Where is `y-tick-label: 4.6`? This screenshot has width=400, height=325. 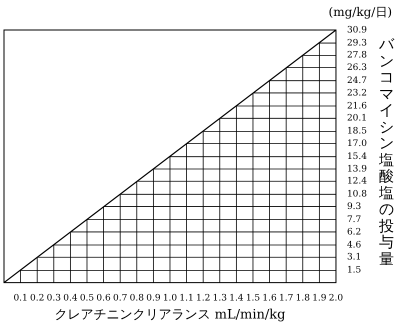 y-tick-label: 4.6 is located at coordinates (354, 245).